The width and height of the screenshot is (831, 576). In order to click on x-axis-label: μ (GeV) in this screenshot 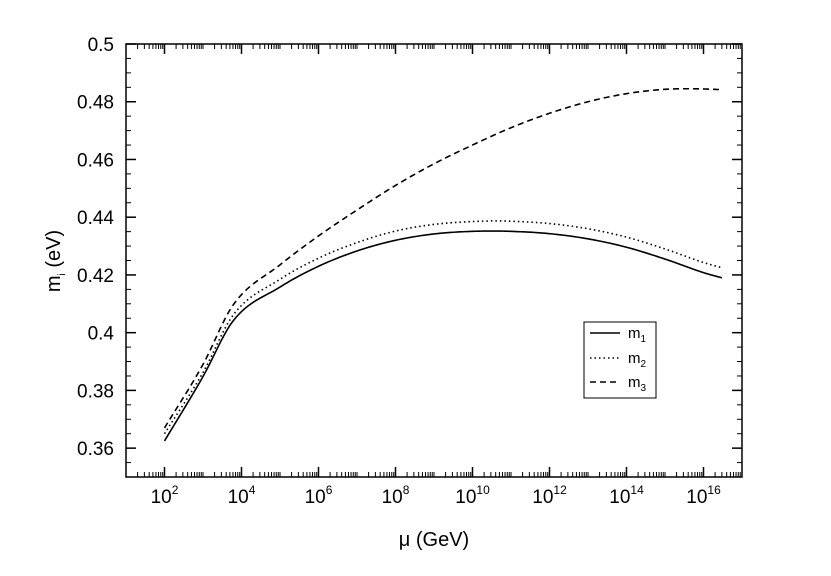, I will do `click(434, 540)`.